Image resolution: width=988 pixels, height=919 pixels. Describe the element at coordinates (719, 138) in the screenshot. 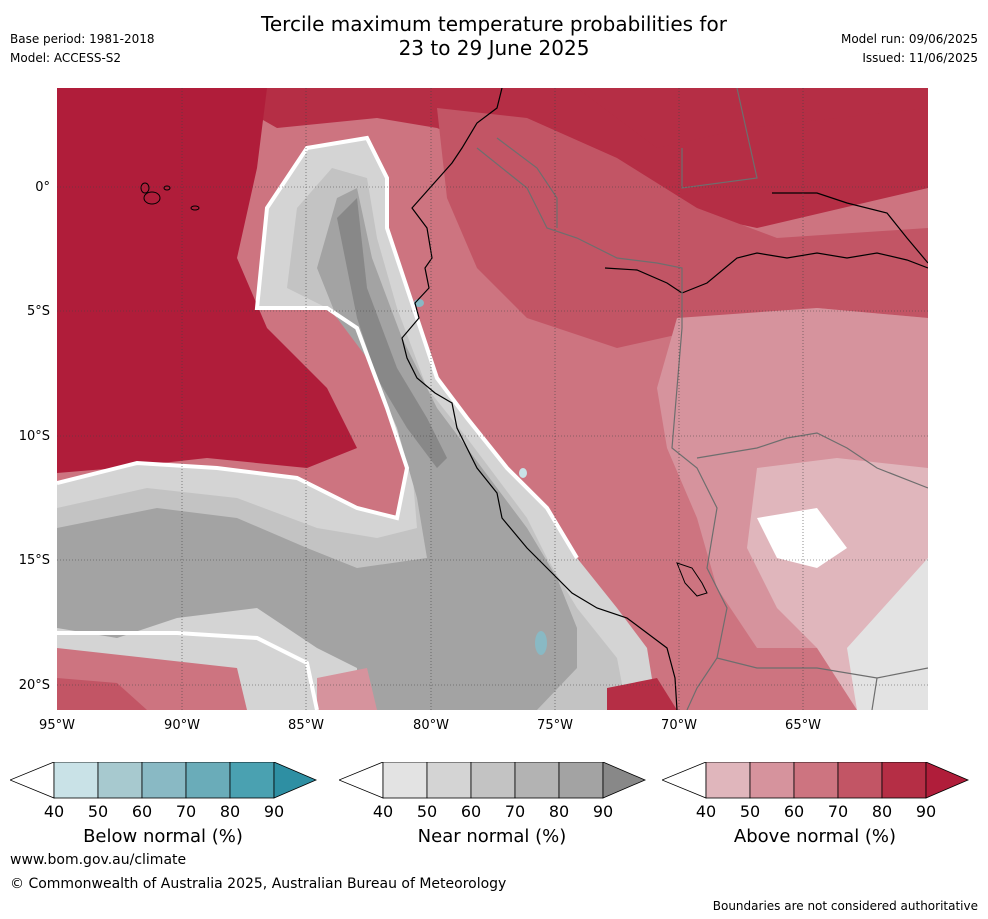

I see `border-colombia` at that location.